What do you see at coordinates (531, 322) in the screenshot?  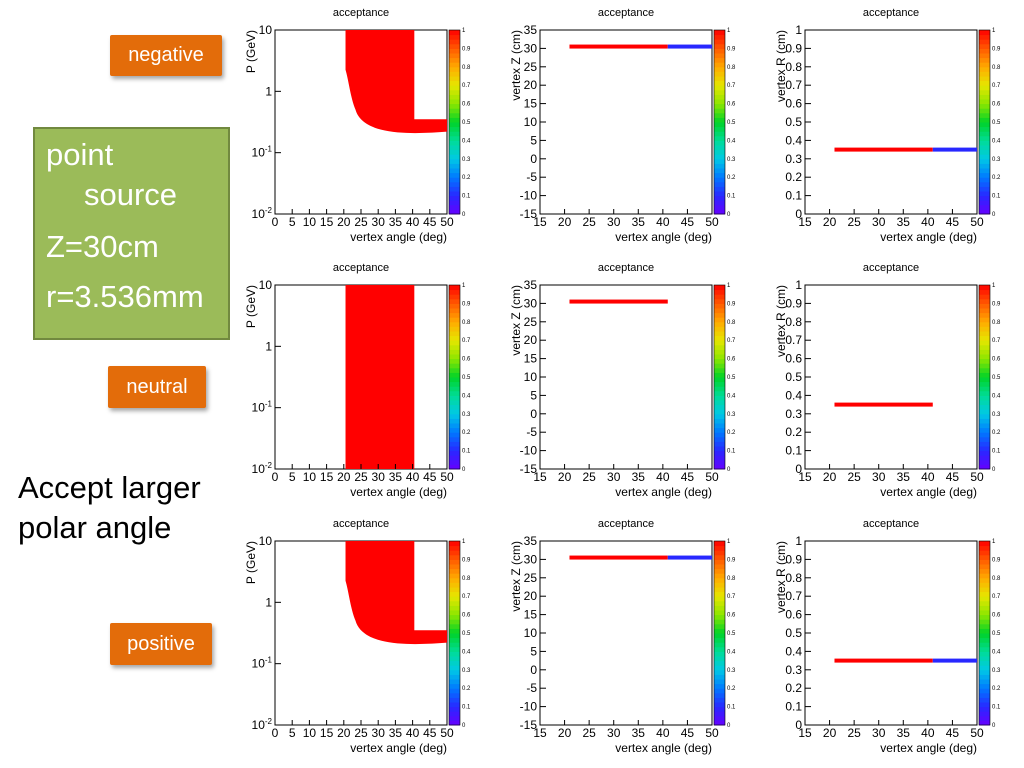 I see `y-tick-label: 25` at bounding box center [531, 322].